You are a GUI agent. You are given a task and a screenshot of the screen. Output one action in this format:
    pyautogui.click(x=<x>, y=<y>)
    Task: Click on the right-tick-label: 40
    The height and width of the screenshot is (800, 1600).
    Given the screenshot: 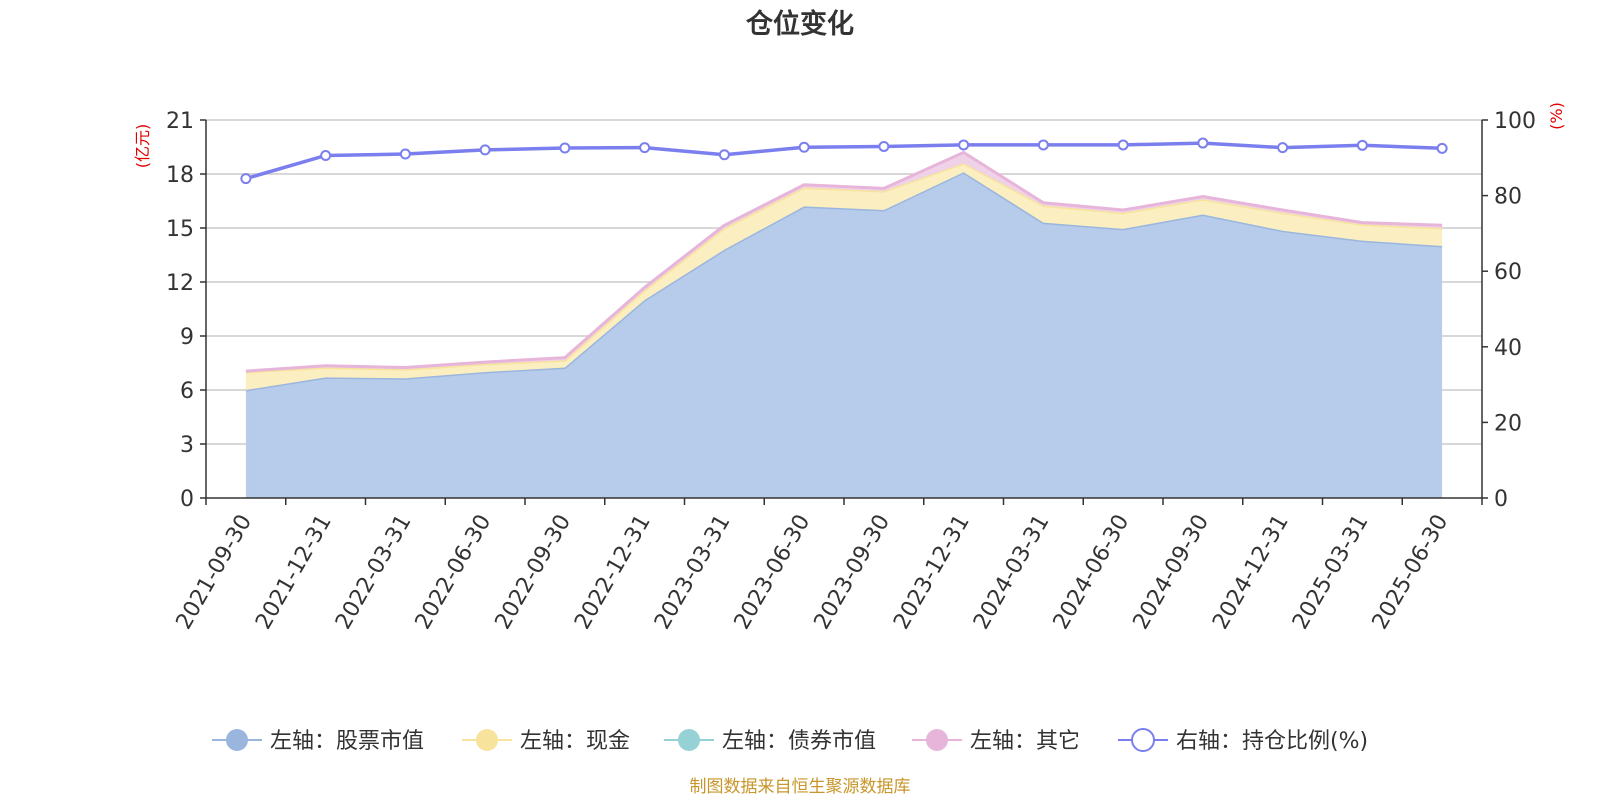 What is the action you would take?
    pyautogui.click(x=1508, y=348)
    